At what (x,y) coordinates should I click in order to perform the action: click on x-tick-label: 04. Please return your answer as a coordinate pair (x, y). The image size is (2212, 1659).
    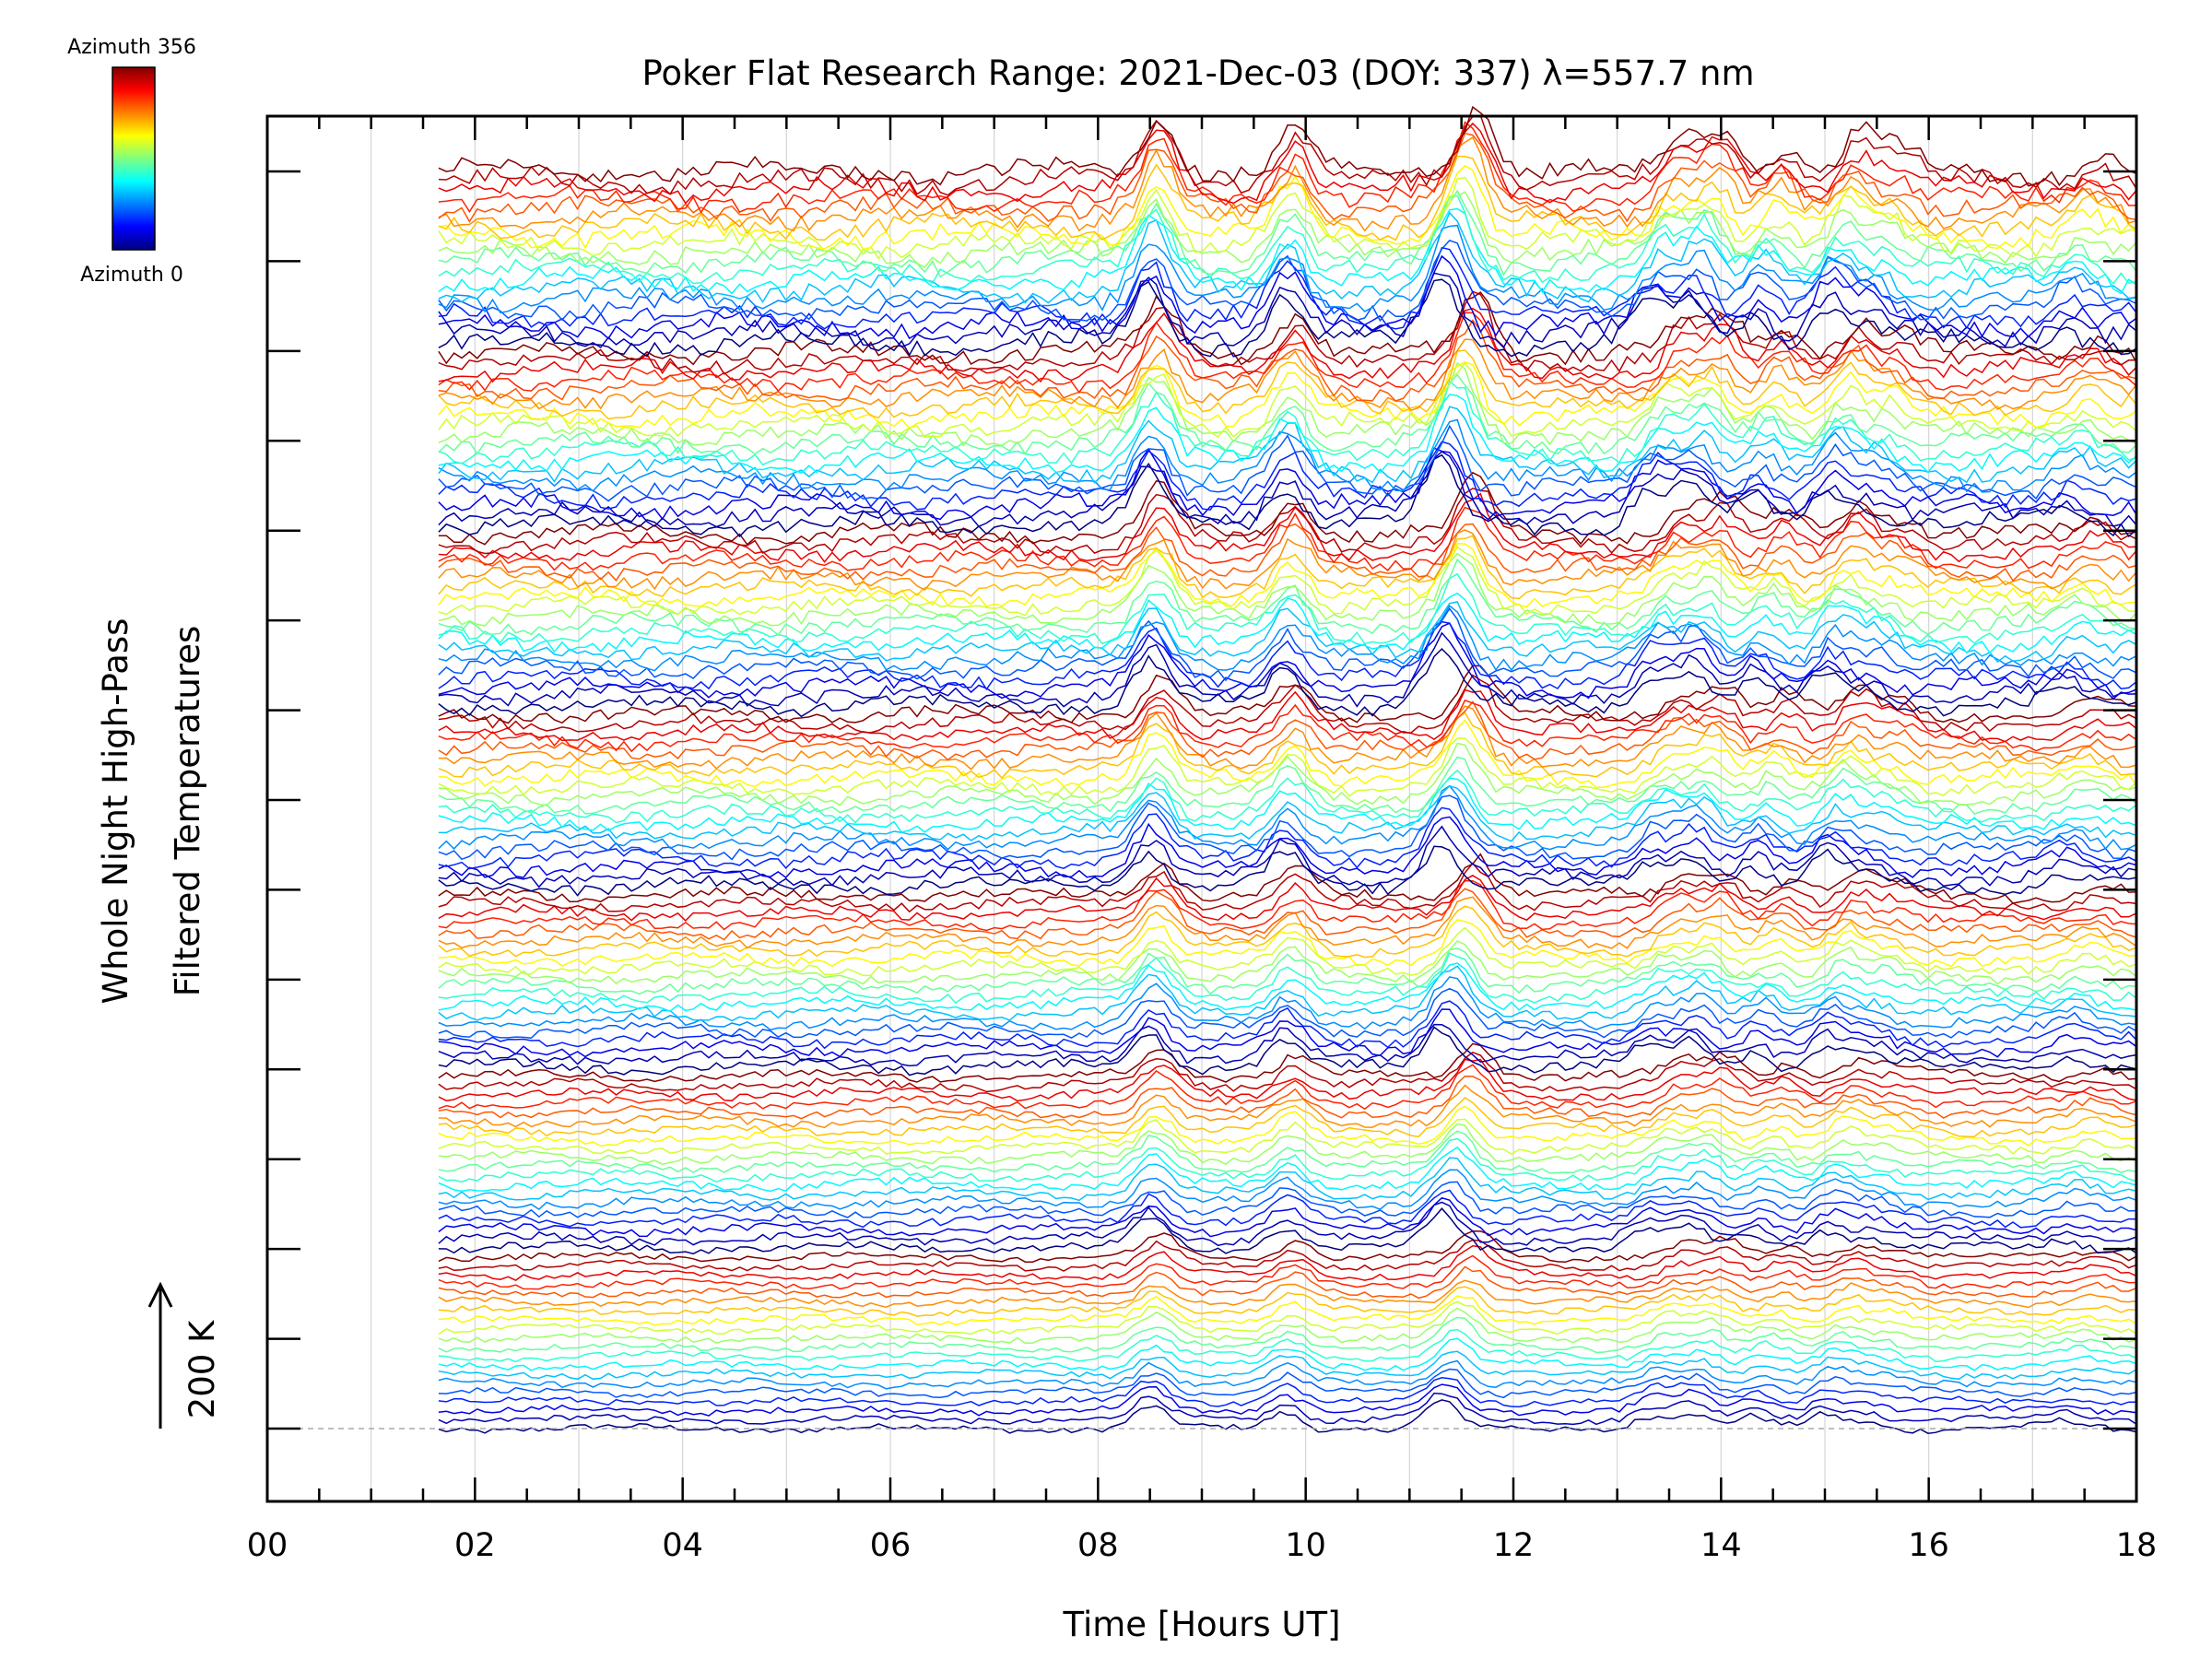
    Looking at the image, I should click on (682, 1545).